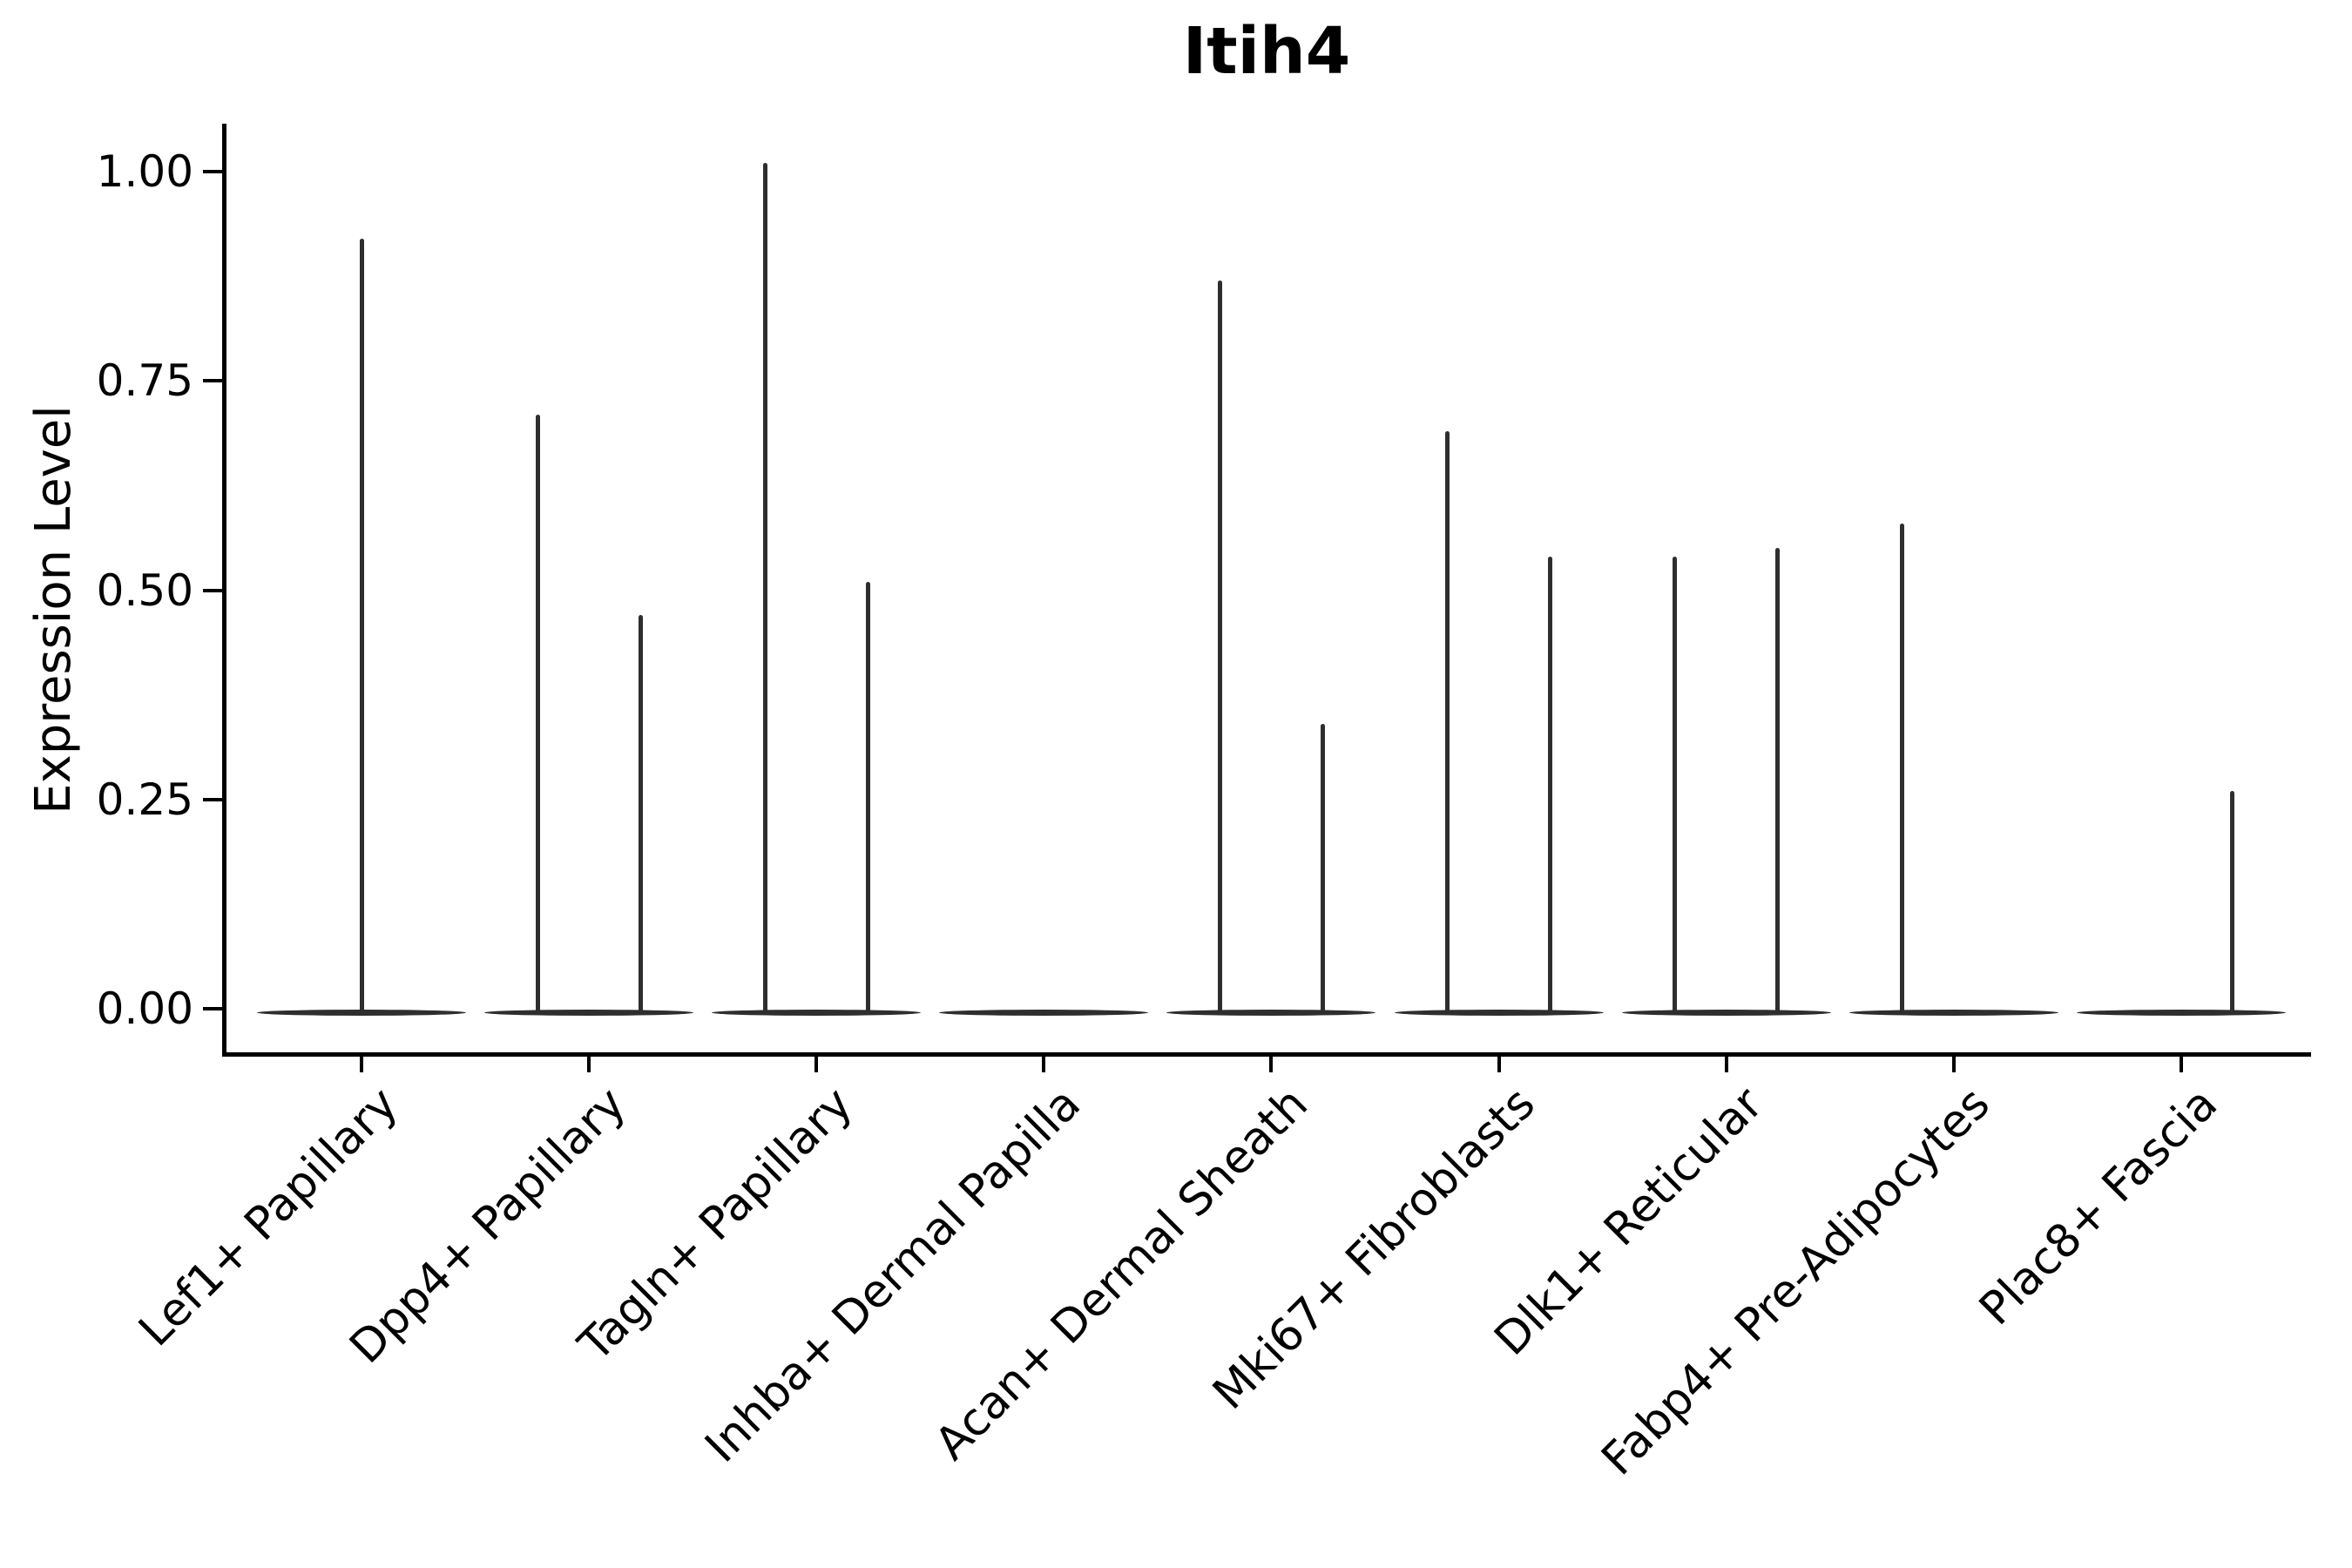 Image resolution: width=2352 pixels, height=1568 pixels. Describe the element at coordinates (145, 800) in the screenshot. I see `y-tick-label: 0.25` at that location.